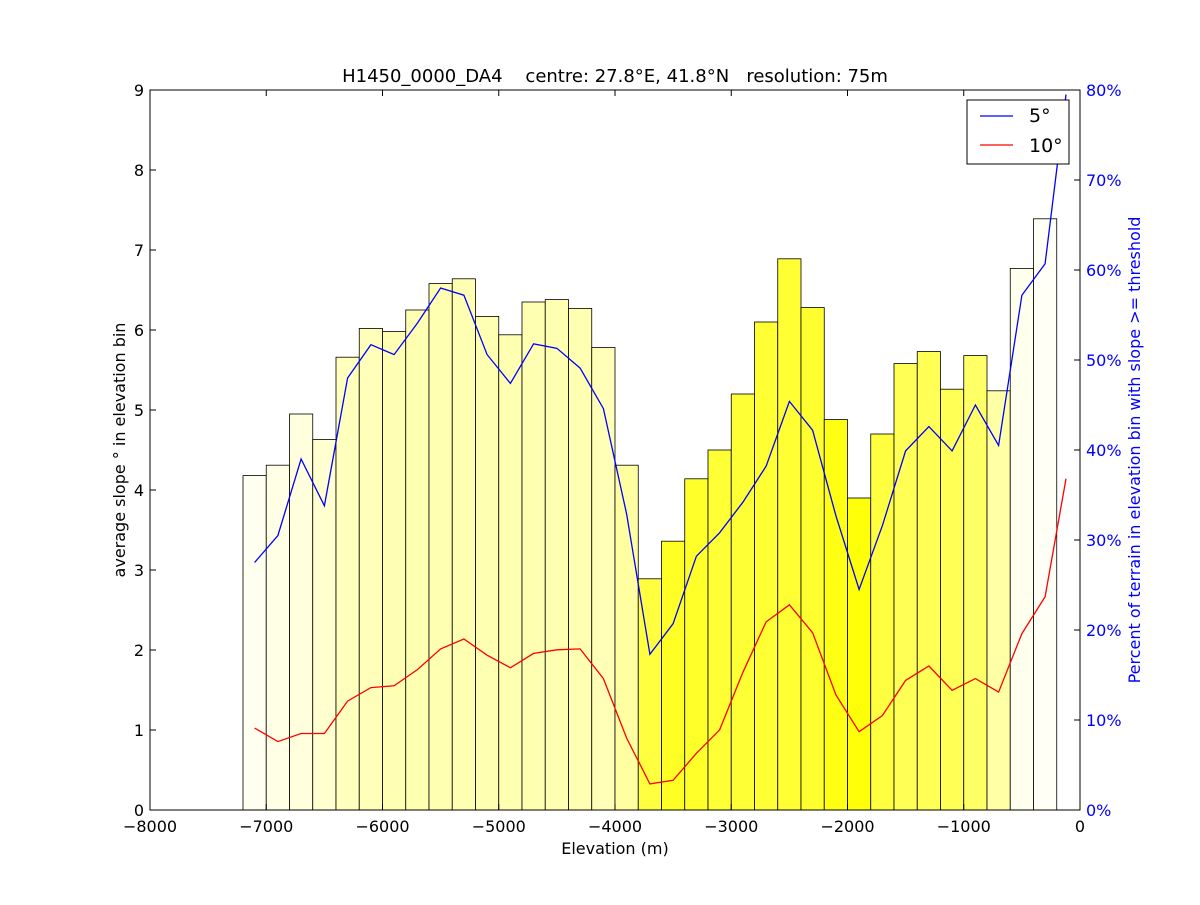 The width and height of the screenshot is (1200, 905). Describe the element at coordinates (1104, 450) in the screenshot. I see `y2-tick-label: 40%` at that location.